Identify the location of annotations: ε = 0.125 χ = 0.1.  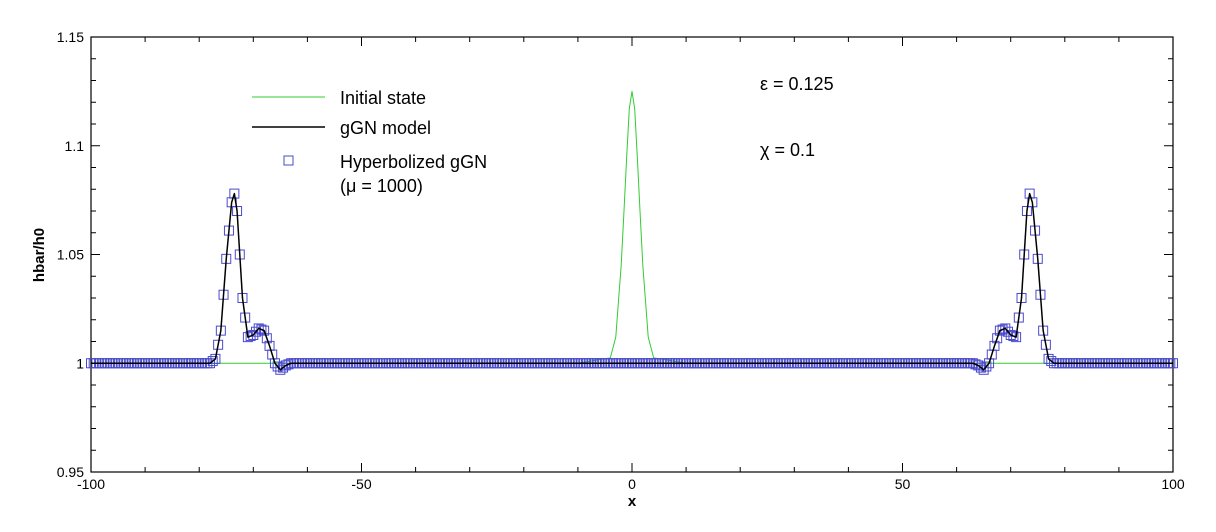
(797, 117).